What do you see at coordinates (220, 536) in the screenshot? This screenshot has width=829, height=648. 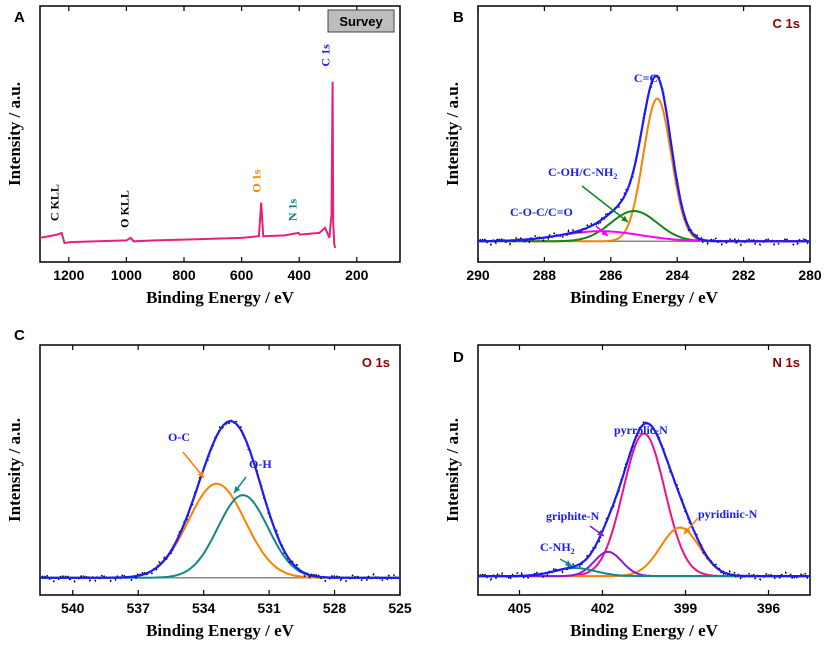 I see `fit-peak-o-h` at bounding box center [220, 536].